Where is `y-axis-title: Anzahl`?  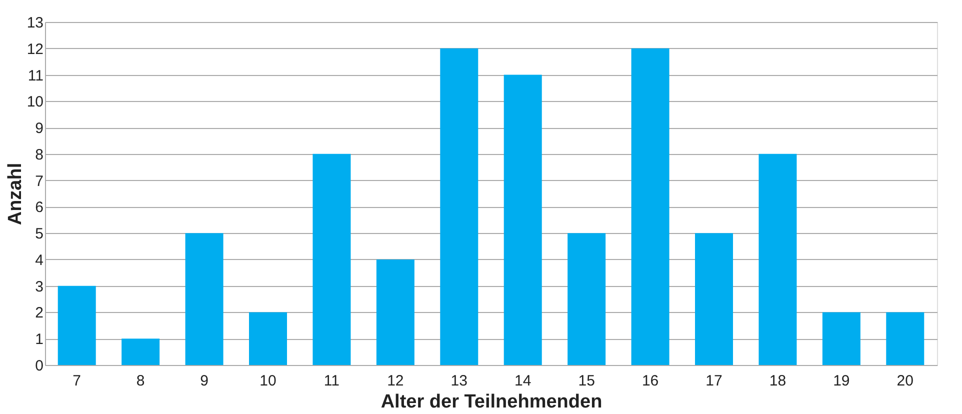 y-axis-title: Anzahl is located at coordinates (15, 194).